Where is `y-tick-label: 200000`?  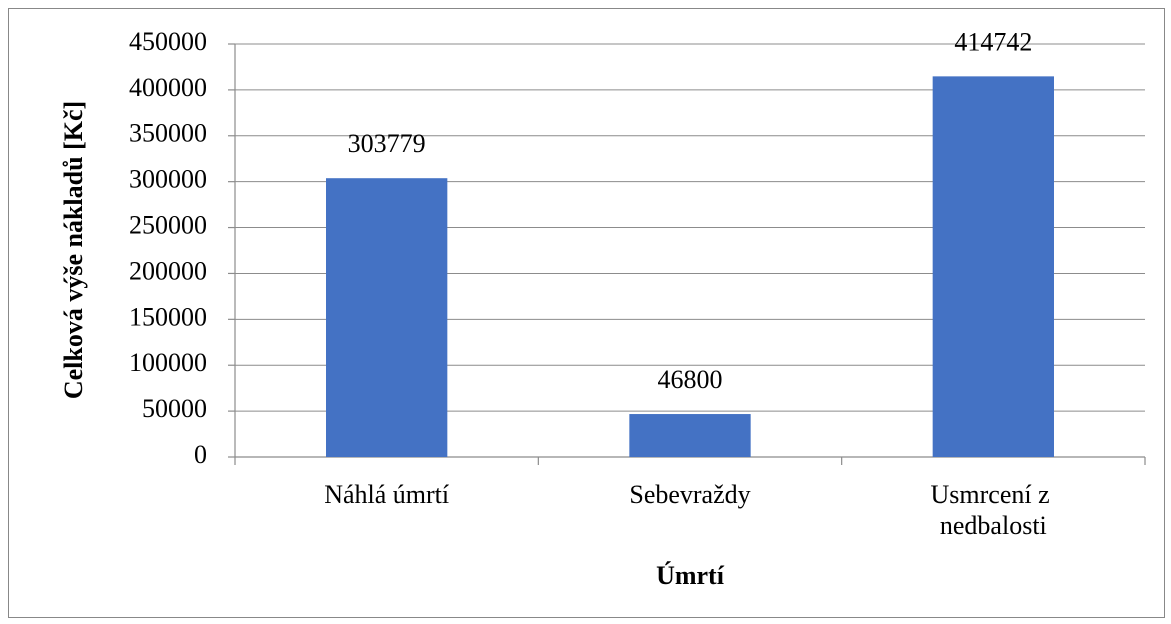
y-tick-label: 200000 is located at coordinates (168, 270).